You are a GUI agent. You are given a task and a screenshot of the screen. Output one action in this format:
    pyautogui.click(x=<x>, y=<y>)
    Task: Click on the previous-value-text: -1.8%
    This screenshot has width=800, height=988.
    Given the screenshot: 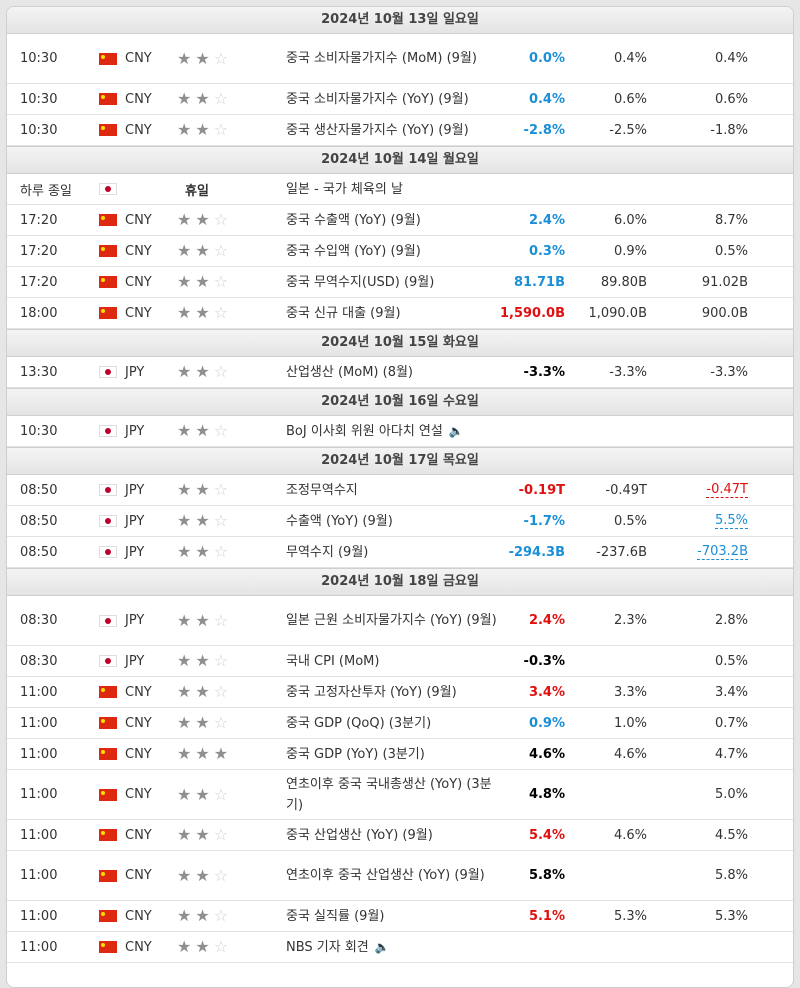 What is the action you would take?
    pyautogui.click(x=729, y=130)
    